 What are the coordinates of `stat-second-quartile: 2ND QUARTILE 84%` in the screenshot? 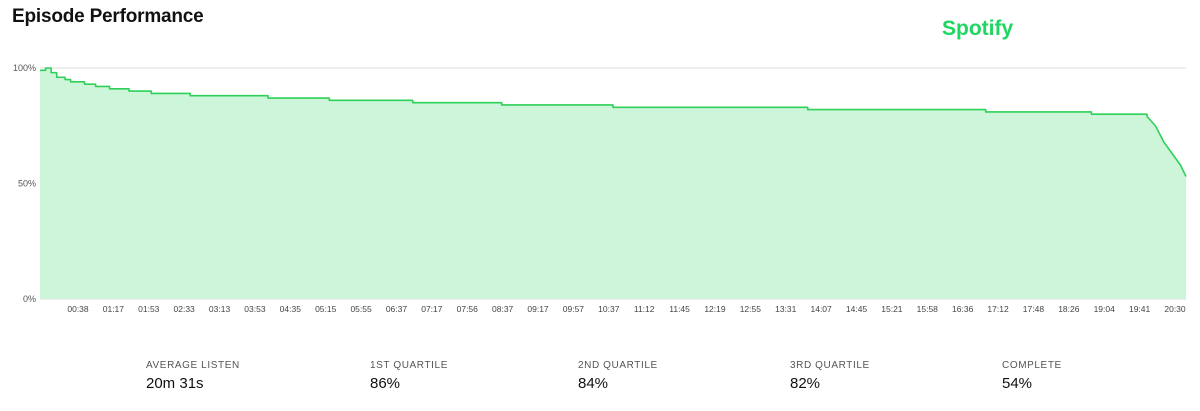 It's located at (618, 376).